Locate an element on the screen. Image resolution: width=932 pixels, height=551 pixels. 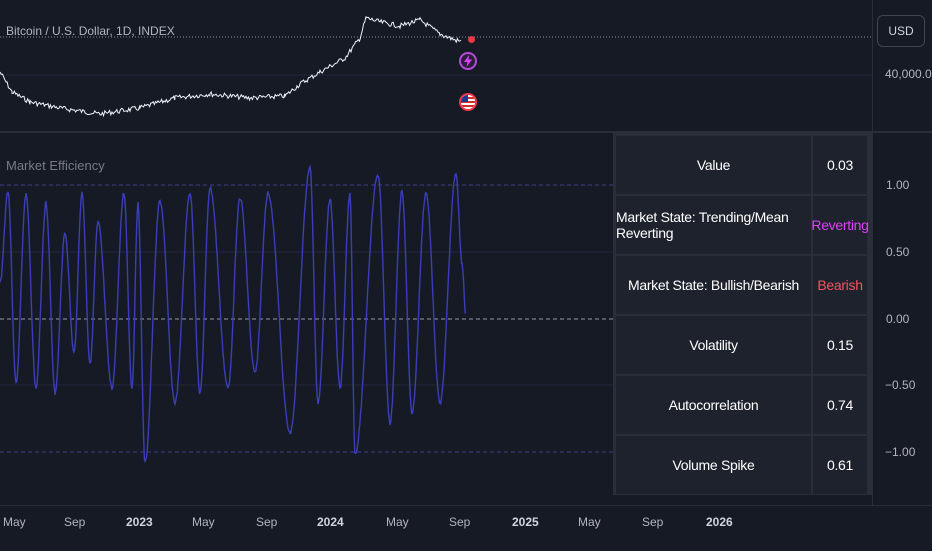
stats-row: Volume Spike 0.61 is located at coordinates (742, 465).